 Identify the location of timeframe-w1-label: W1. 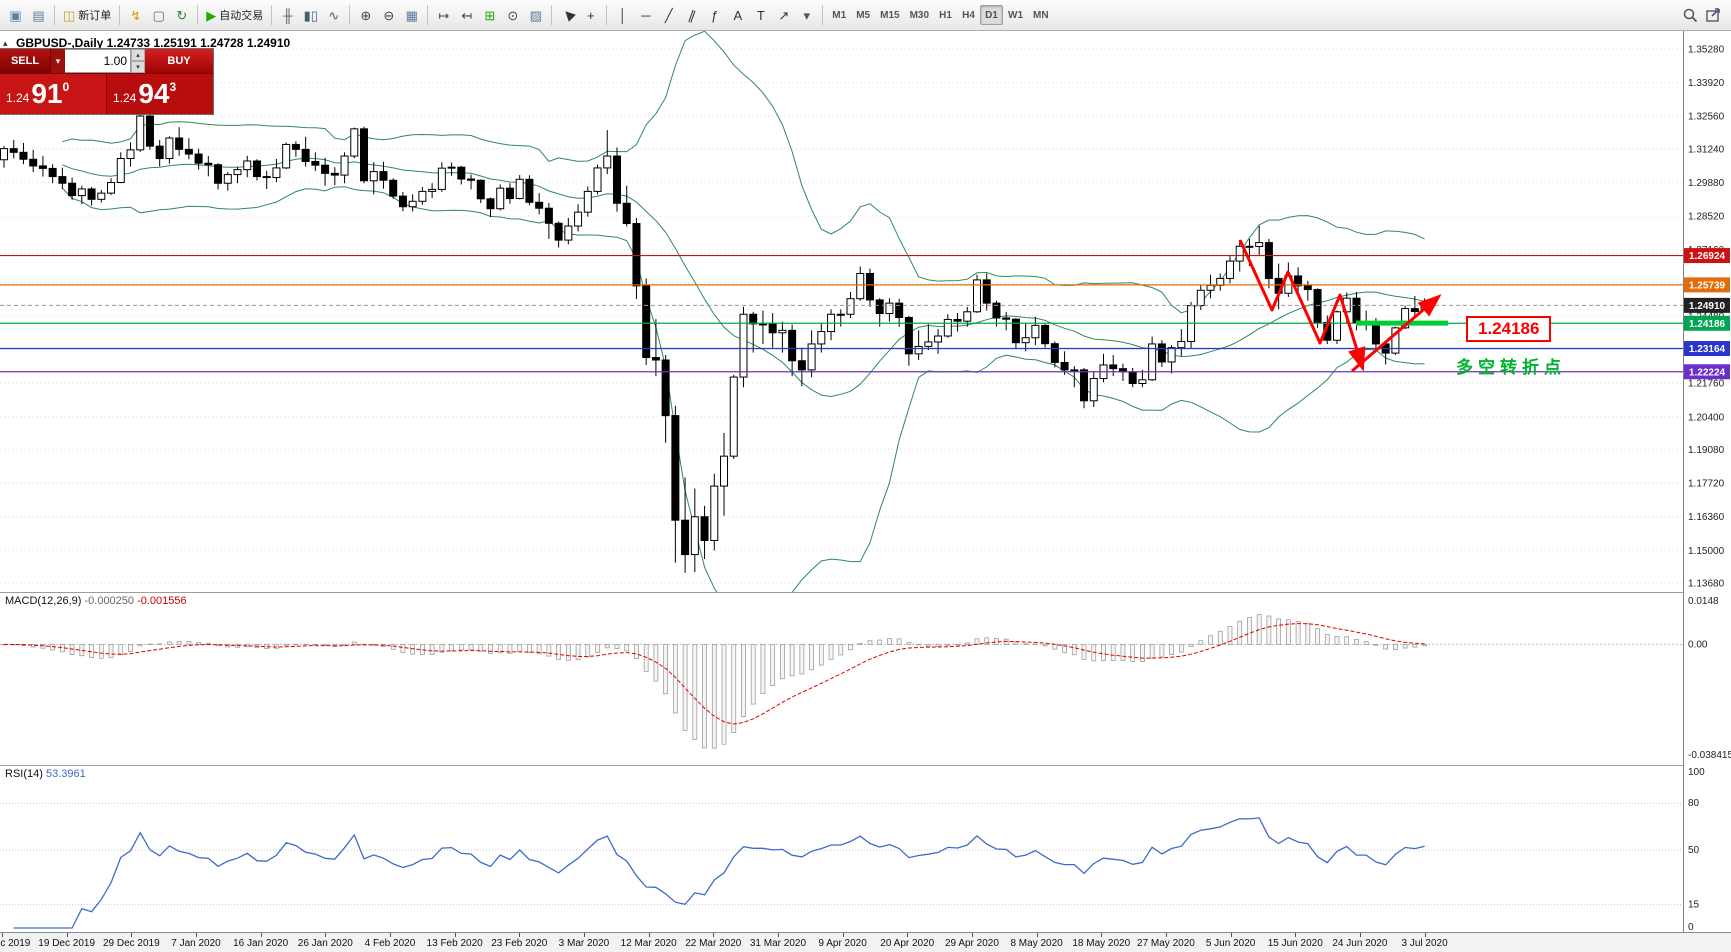
(1016, 15).